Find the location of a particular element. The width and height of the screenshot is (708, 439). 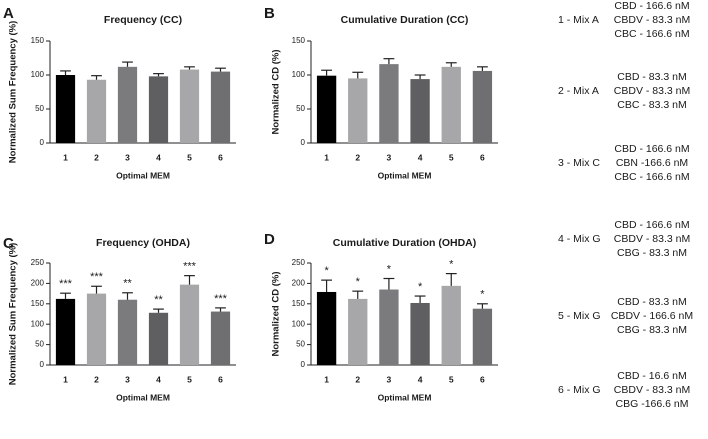

panel-c-significance-6: *** is located at coordinates (221, 299).